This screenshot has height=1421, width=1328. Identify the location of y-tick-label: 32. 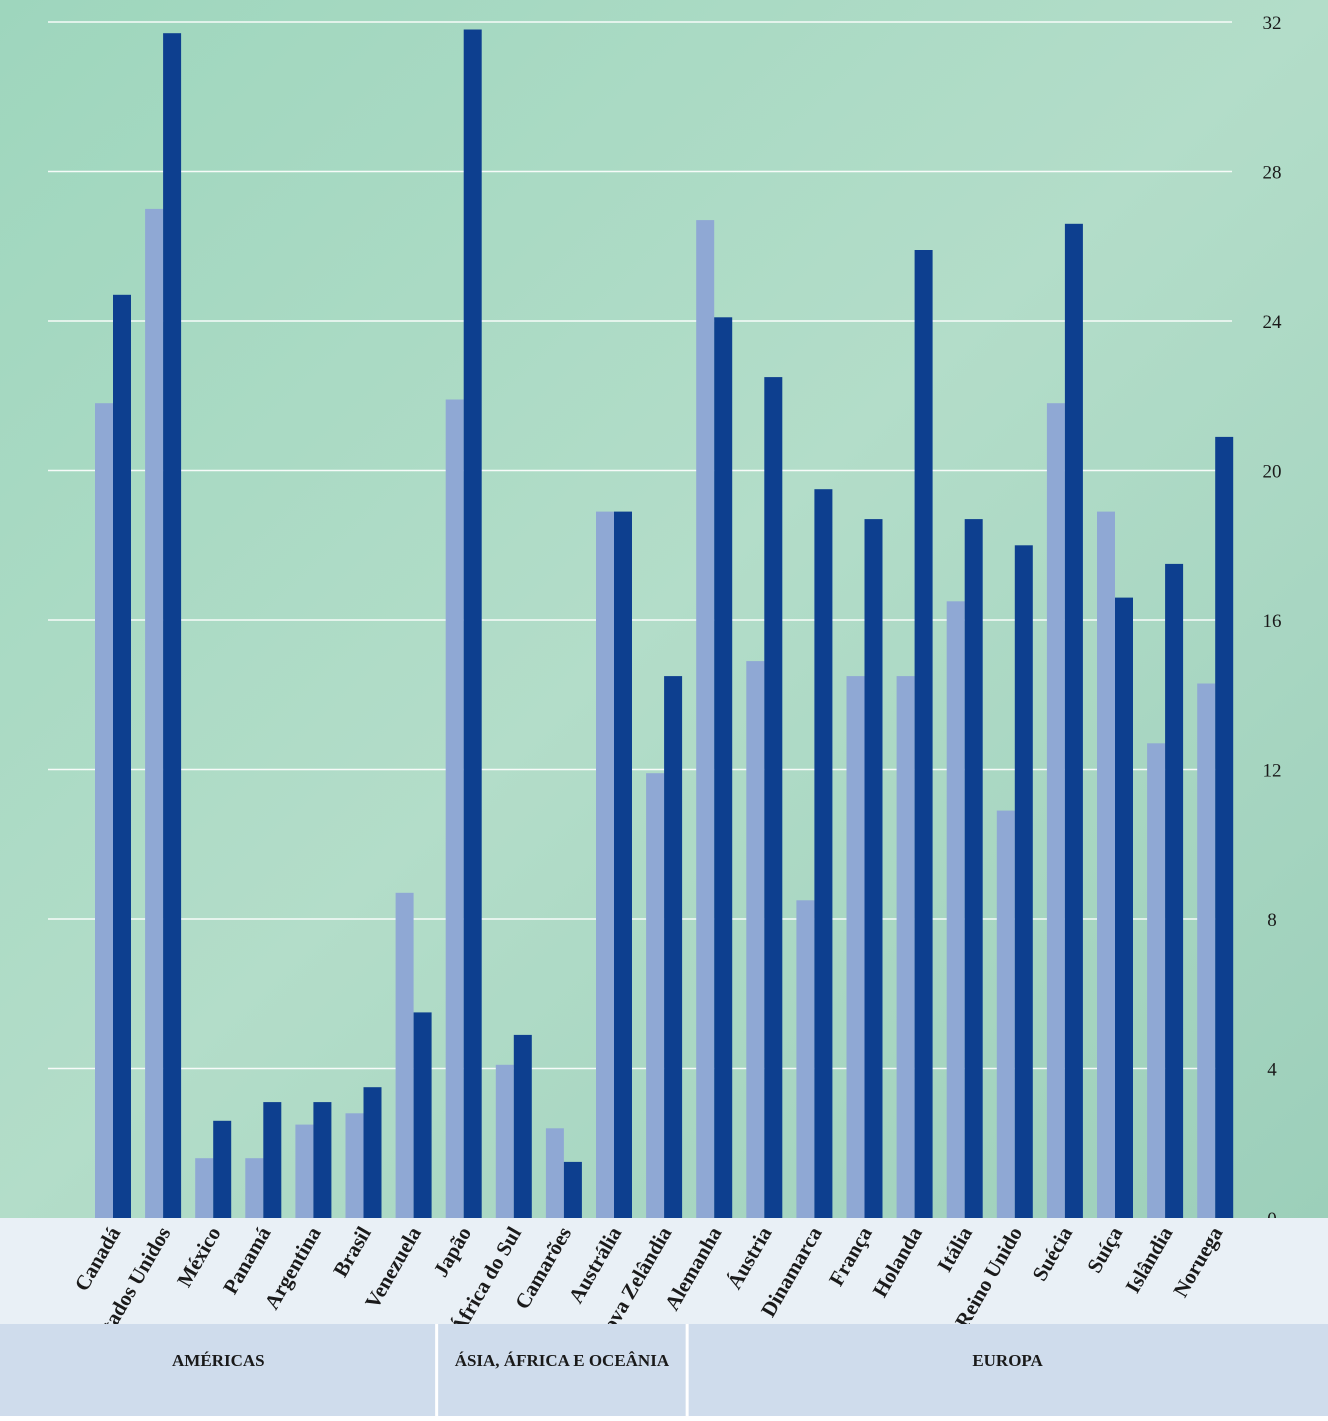
(1272, 23).